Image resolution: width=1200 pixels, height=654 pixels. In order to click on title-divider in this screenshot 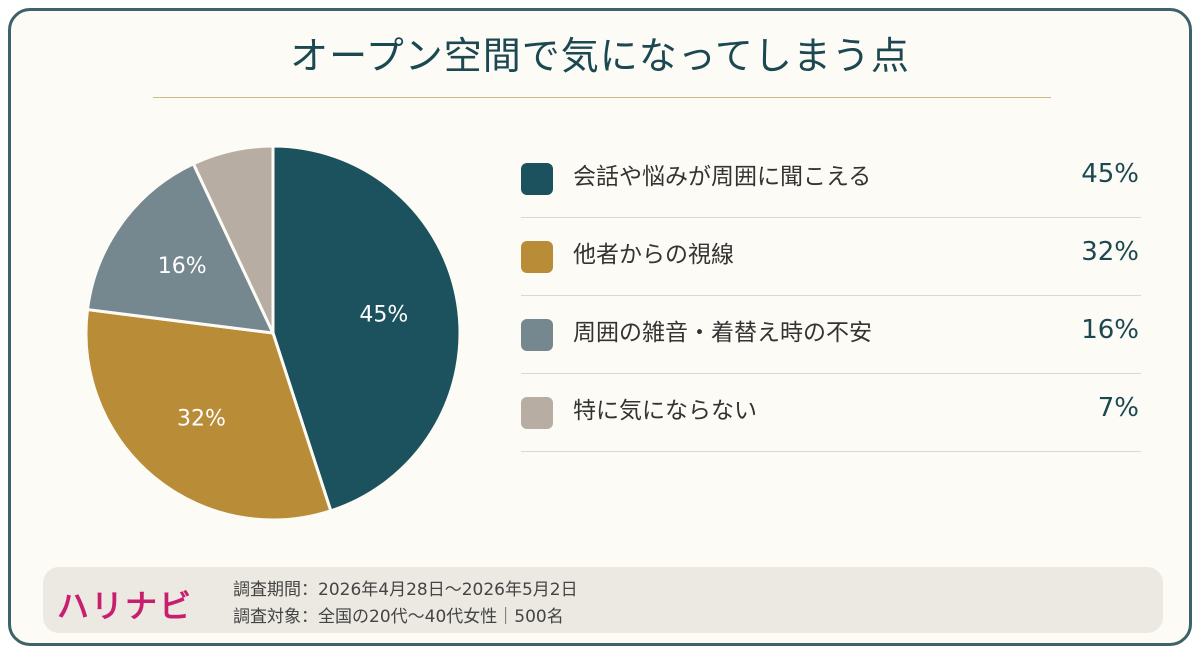, I will do `click(602, 97)`.